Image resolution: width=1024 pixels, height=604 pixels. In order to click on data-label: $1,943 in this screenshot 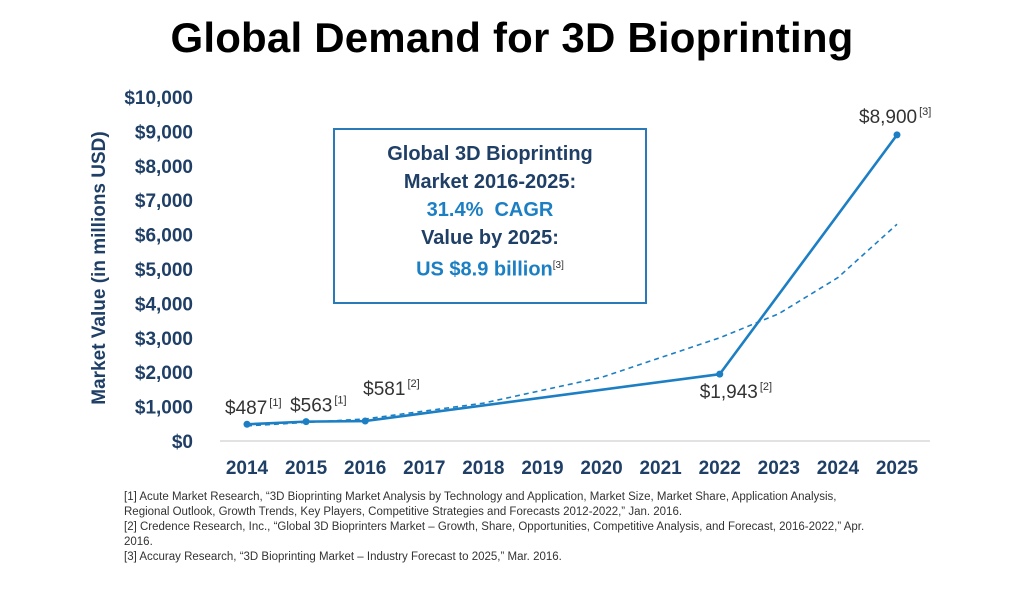, I will do `click(729, 392)`.